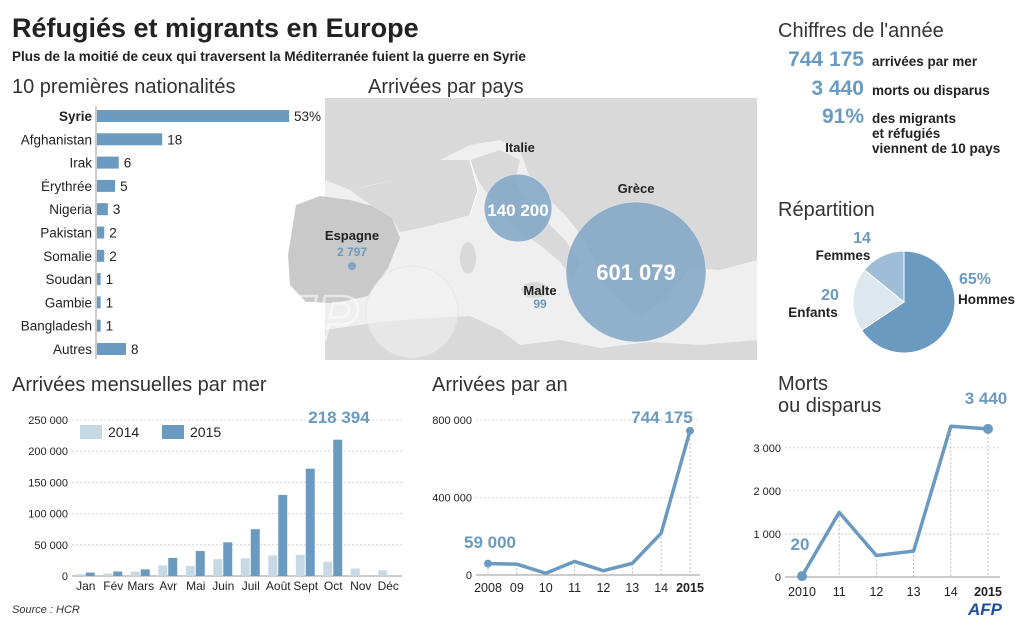 This screenshot has width=1023, height=633. I want to click on deaths-xtick: 13, so click(914, 592).